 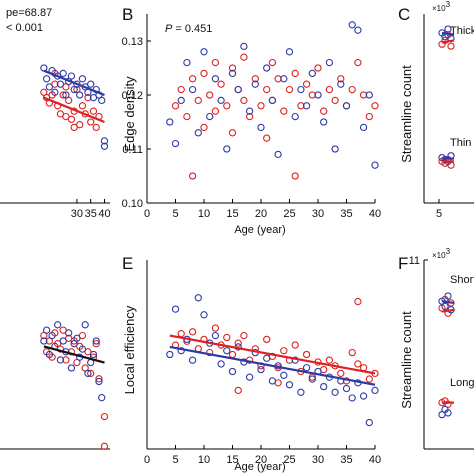 I want to click on panel-b-y-tick-label: 0.10, so click(x=132, y=204).